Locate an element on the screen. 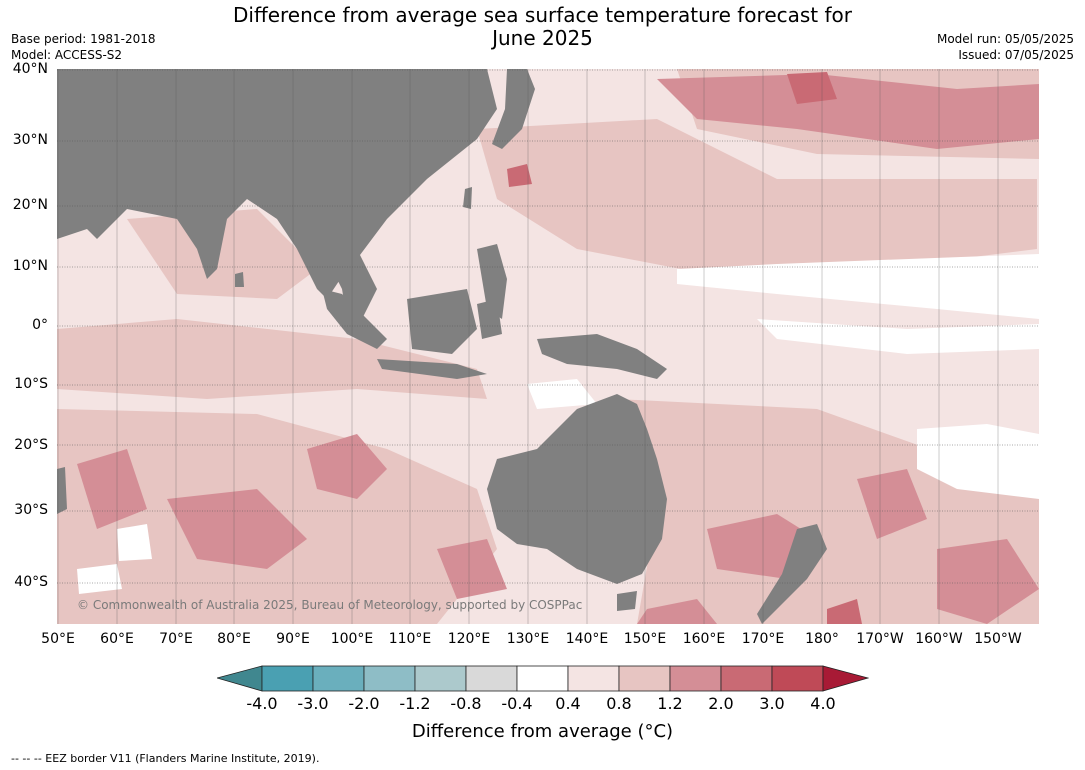  madagascar-land is located at coordinates (62, 490).